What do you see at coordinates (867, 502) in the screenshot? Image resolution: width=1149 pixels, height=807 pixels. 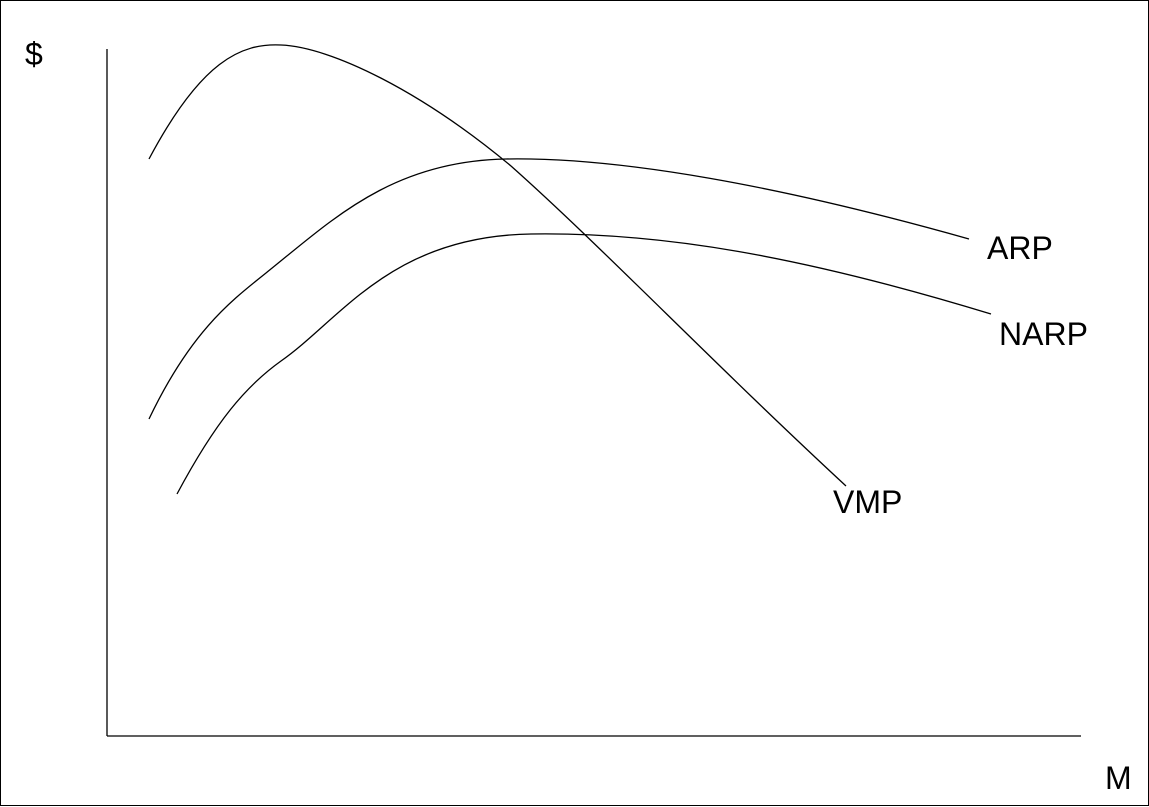 I see `series-label-vmp: VMP` at bounding box center [867, 502].